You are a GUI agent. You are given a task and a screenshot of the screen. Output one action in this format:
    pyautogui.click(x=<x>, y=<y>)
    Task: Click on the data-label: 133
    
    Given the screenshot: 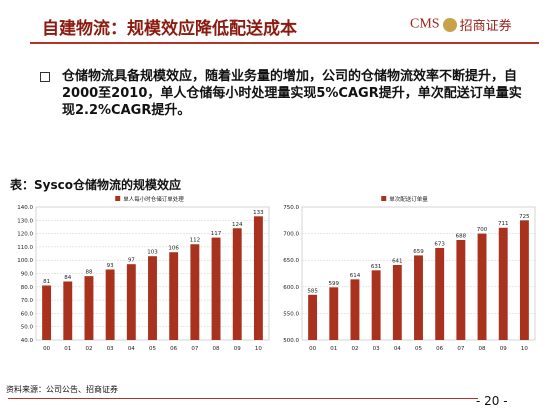 What is the action you would take?
    pyautogui.click(x=258, y=213)
    